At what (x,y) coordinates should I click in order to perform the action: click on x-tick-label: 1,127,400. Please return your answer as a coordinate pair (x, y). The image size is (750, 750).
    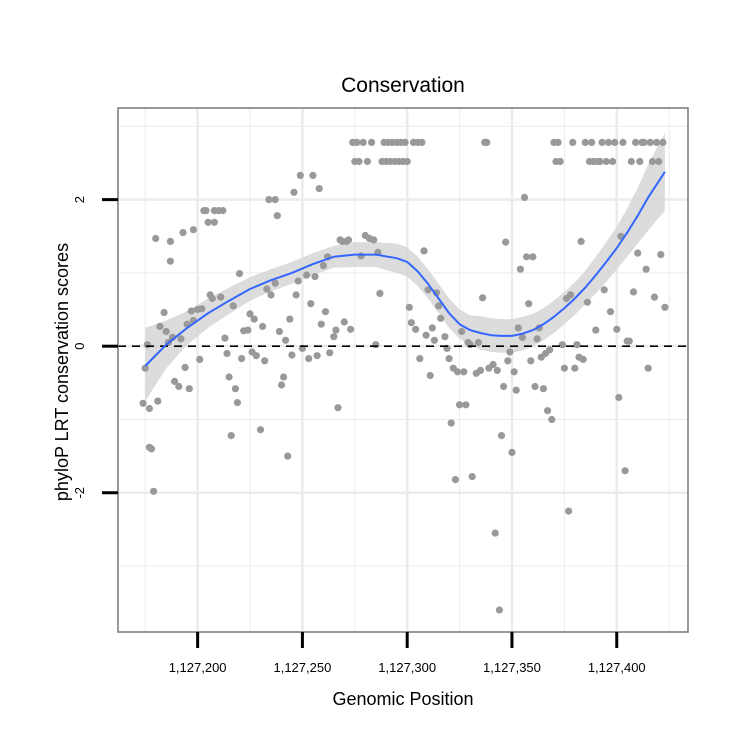
    Looking at the image, I should click on (617, 667).